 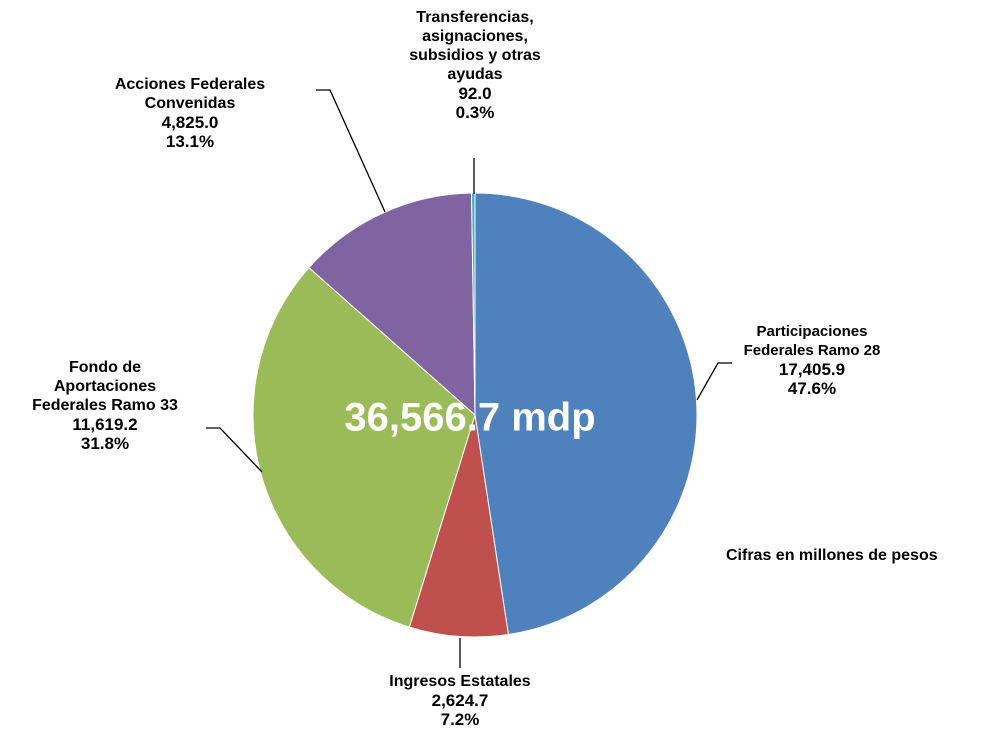 I want to click on percent-label: 13.1%, so click(x=190, y=141).